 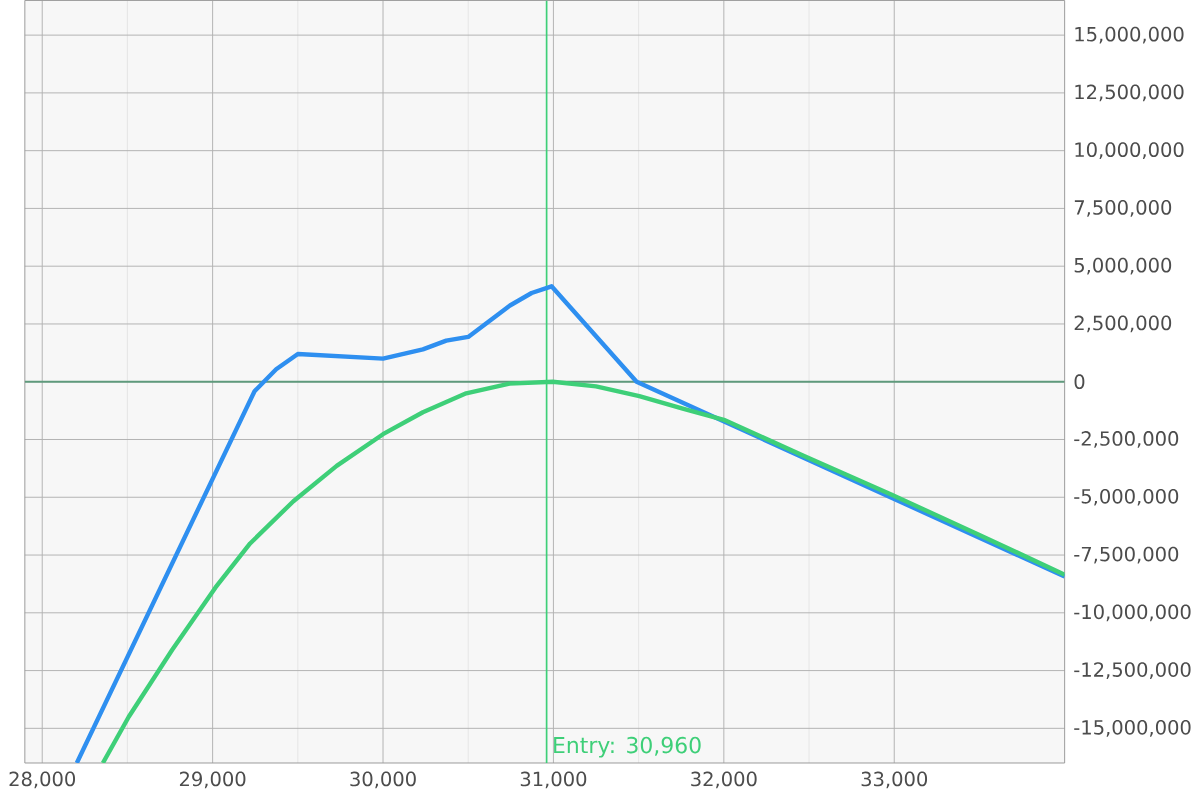 What do you see at coordinates (1126, 497) in the screenshot?
I see `y-tick-label: -5,000,000` at bounding box center [1126, 497].